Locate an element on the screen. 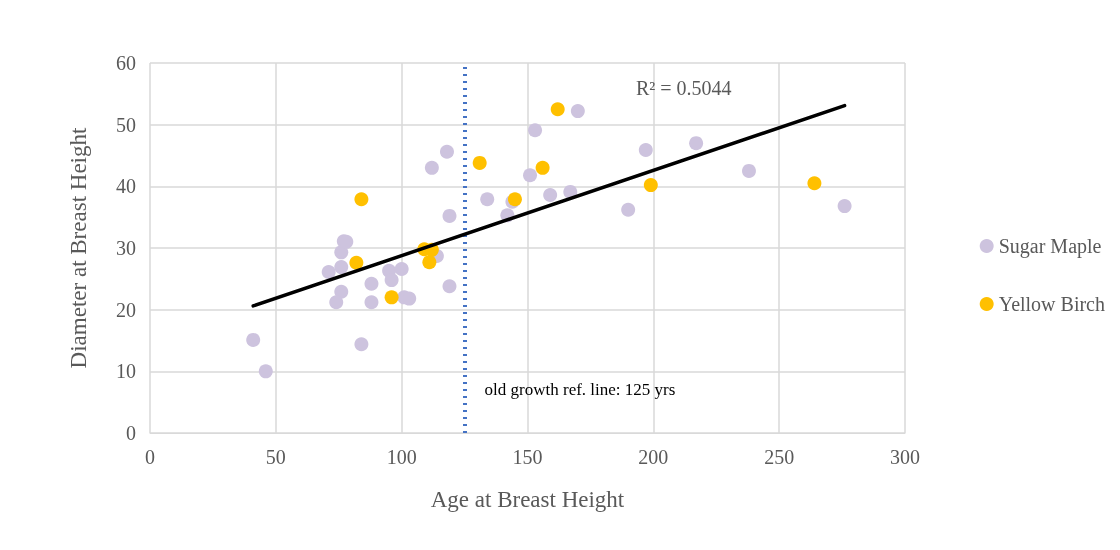  x-tick-label: 150 is located at coordinates (527, 457).